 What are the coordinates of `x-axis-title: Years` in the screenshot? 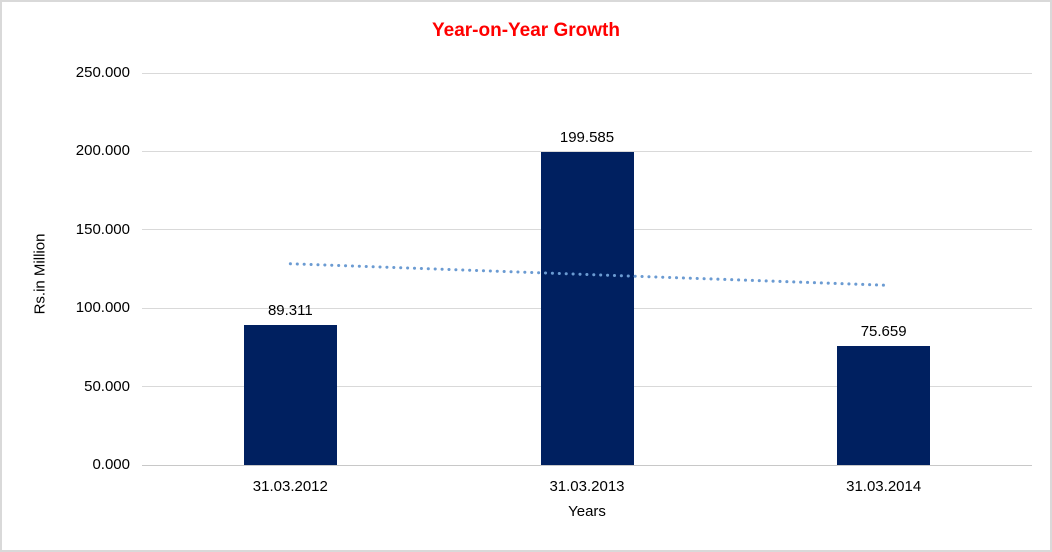 It's located at (587, 511).